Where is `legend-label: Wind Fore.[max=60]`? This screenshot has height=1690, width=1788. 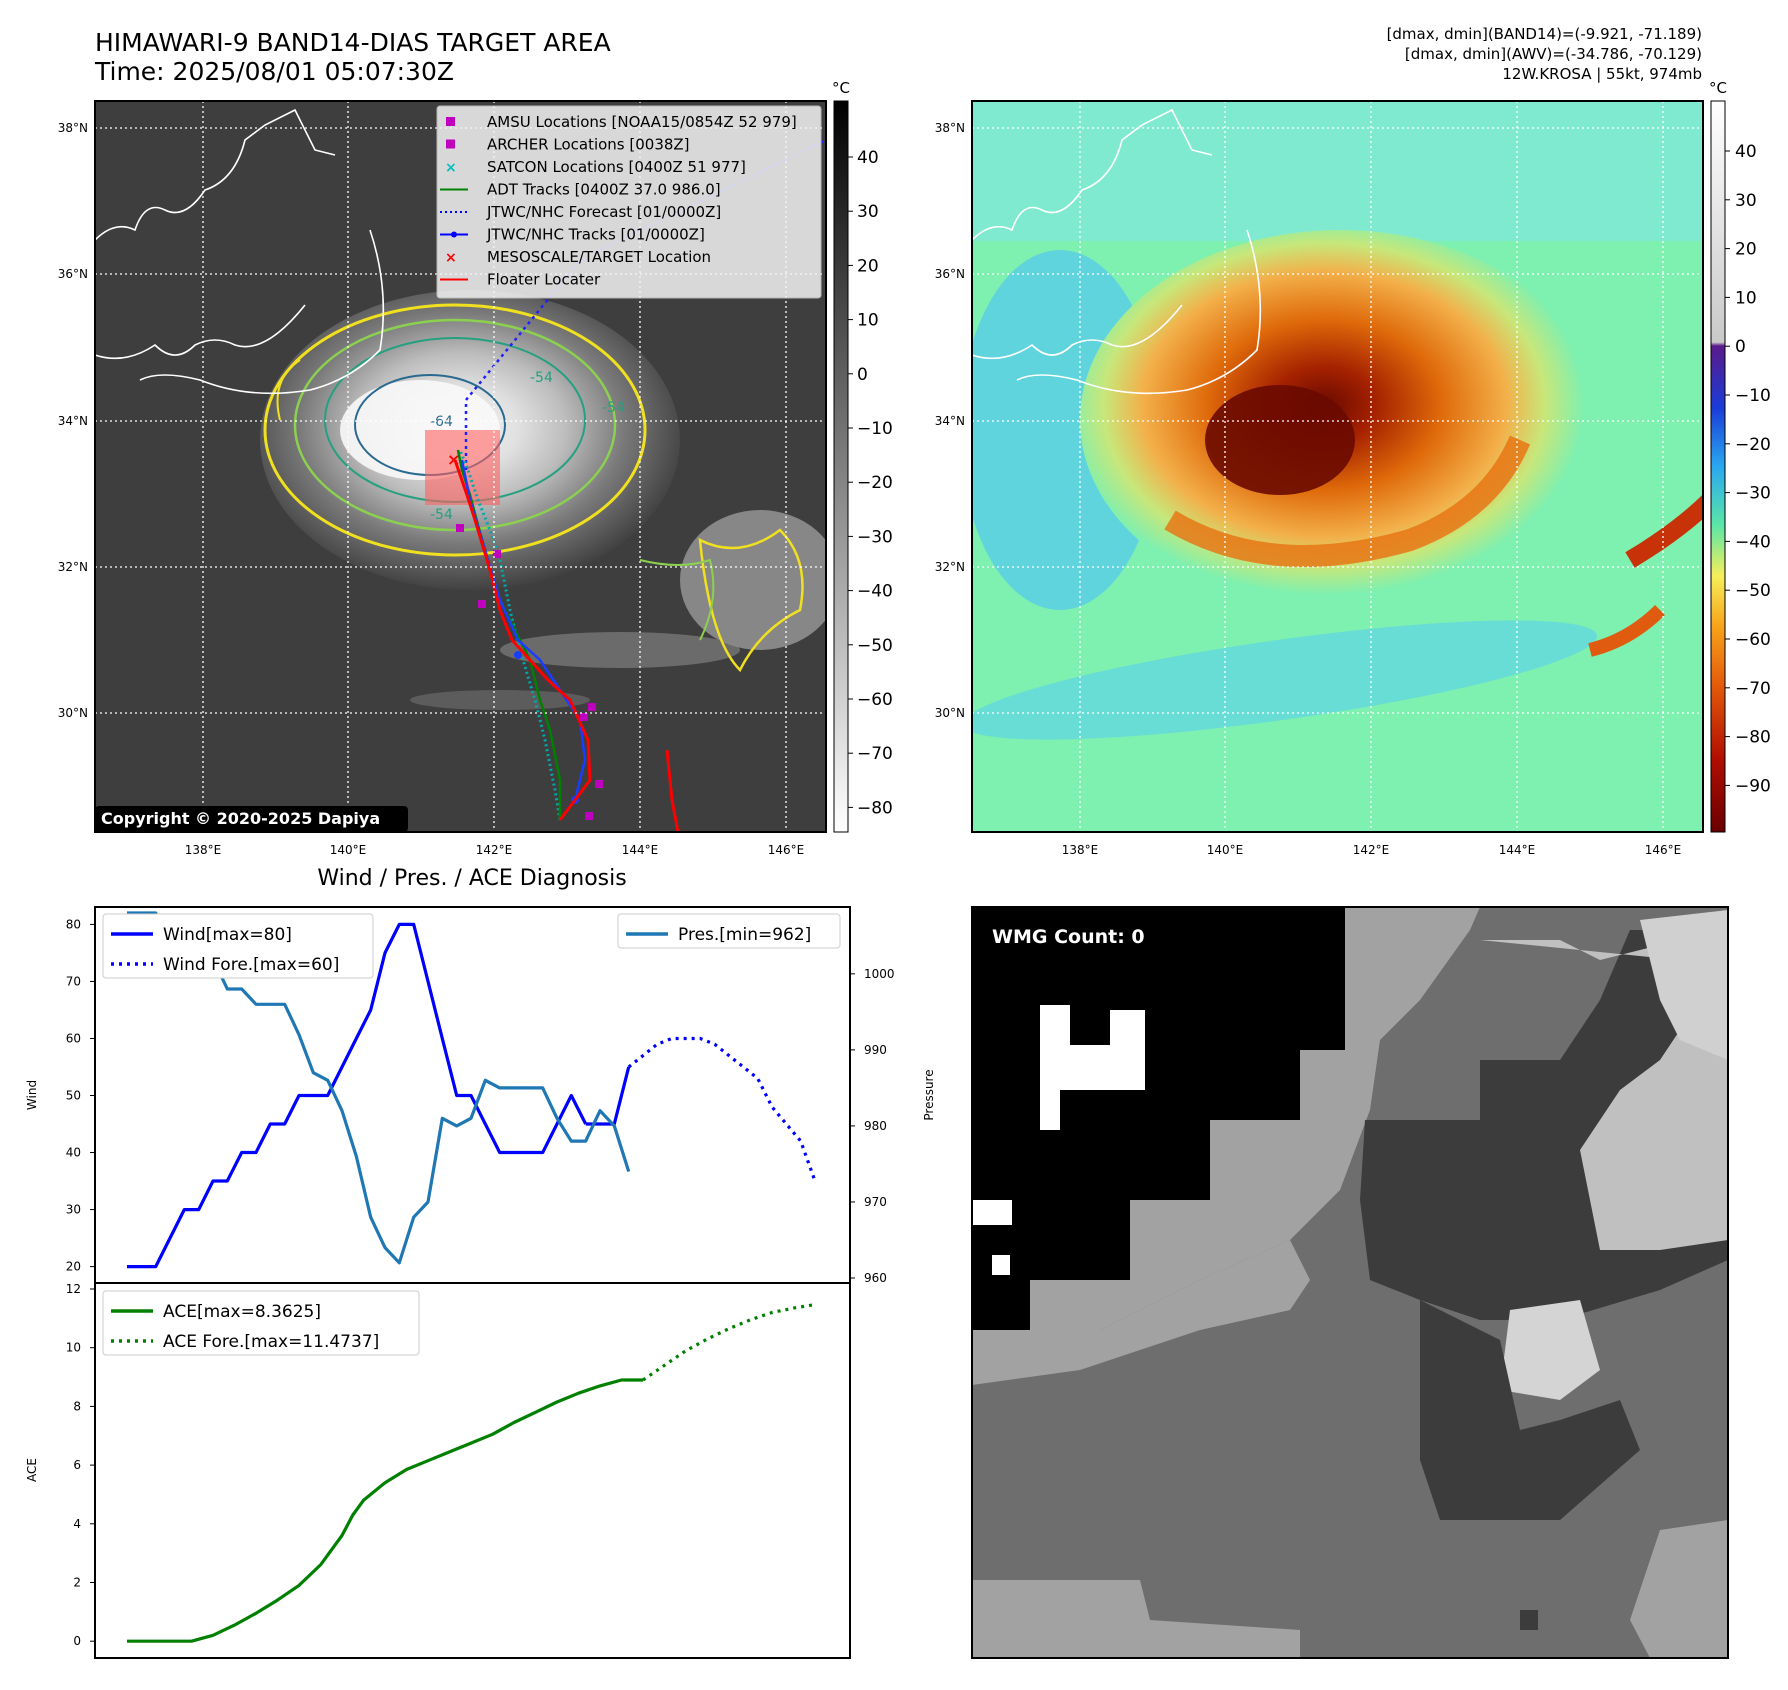 legend-label: Wind Fore.[max=60] is located at coordinates (251, 965).